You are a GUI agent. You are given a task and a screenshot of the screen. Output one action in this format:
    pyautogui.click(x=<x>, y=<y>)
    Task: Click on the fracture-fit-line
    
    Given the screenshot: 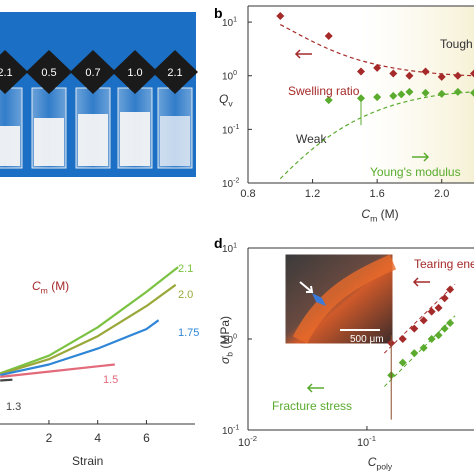 What is the action you would take?
    pyautogui.click(x=419, y=351)
    